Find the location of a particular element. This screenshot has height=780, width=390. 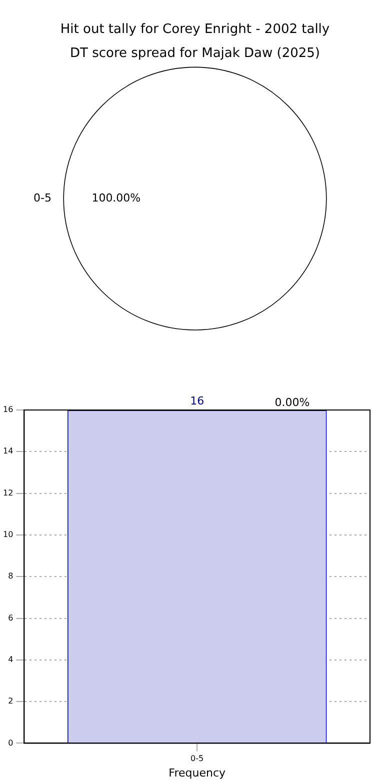

y-tick-label: 0 is located at coordinates (11, 743).